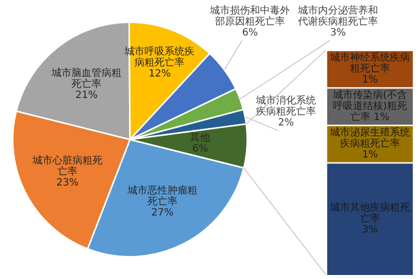  I want to click on slice-label: 城市脑血管病粗死亡率, so click(86, 78).